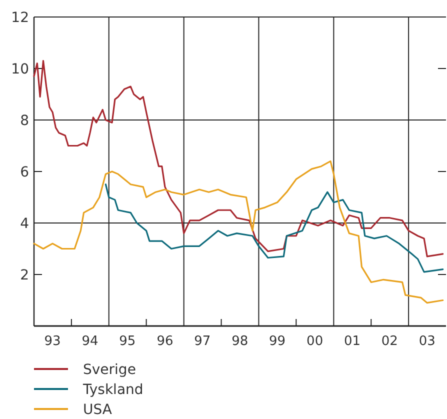 Image resolution: width=447 pixels, height=419 pixels. What do you see at coordinates (25, 172) in the screenshot?
I see `y-tick-label: 6` at bounding box center [25, 172].